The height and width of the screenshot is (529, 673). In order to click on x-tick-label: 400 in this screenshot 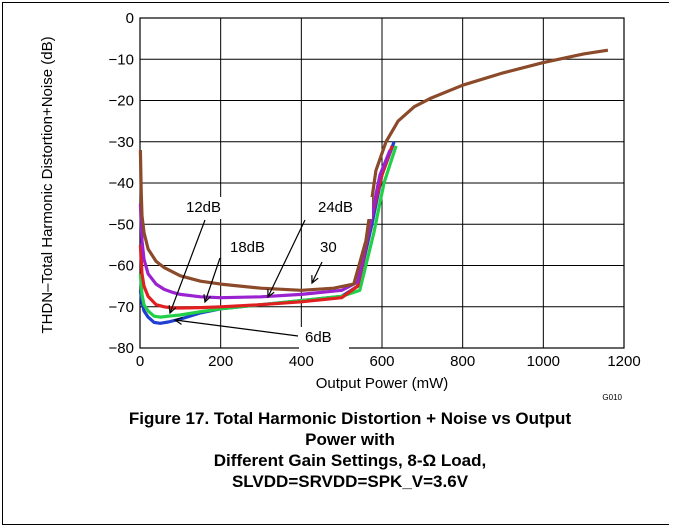, I will do `click(301, 361)`.